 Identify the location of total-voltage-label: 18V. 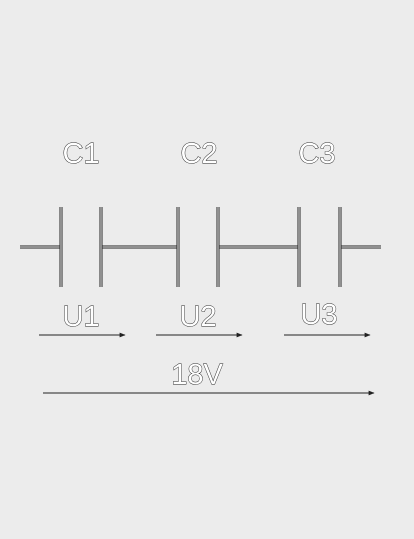
(197, 375).